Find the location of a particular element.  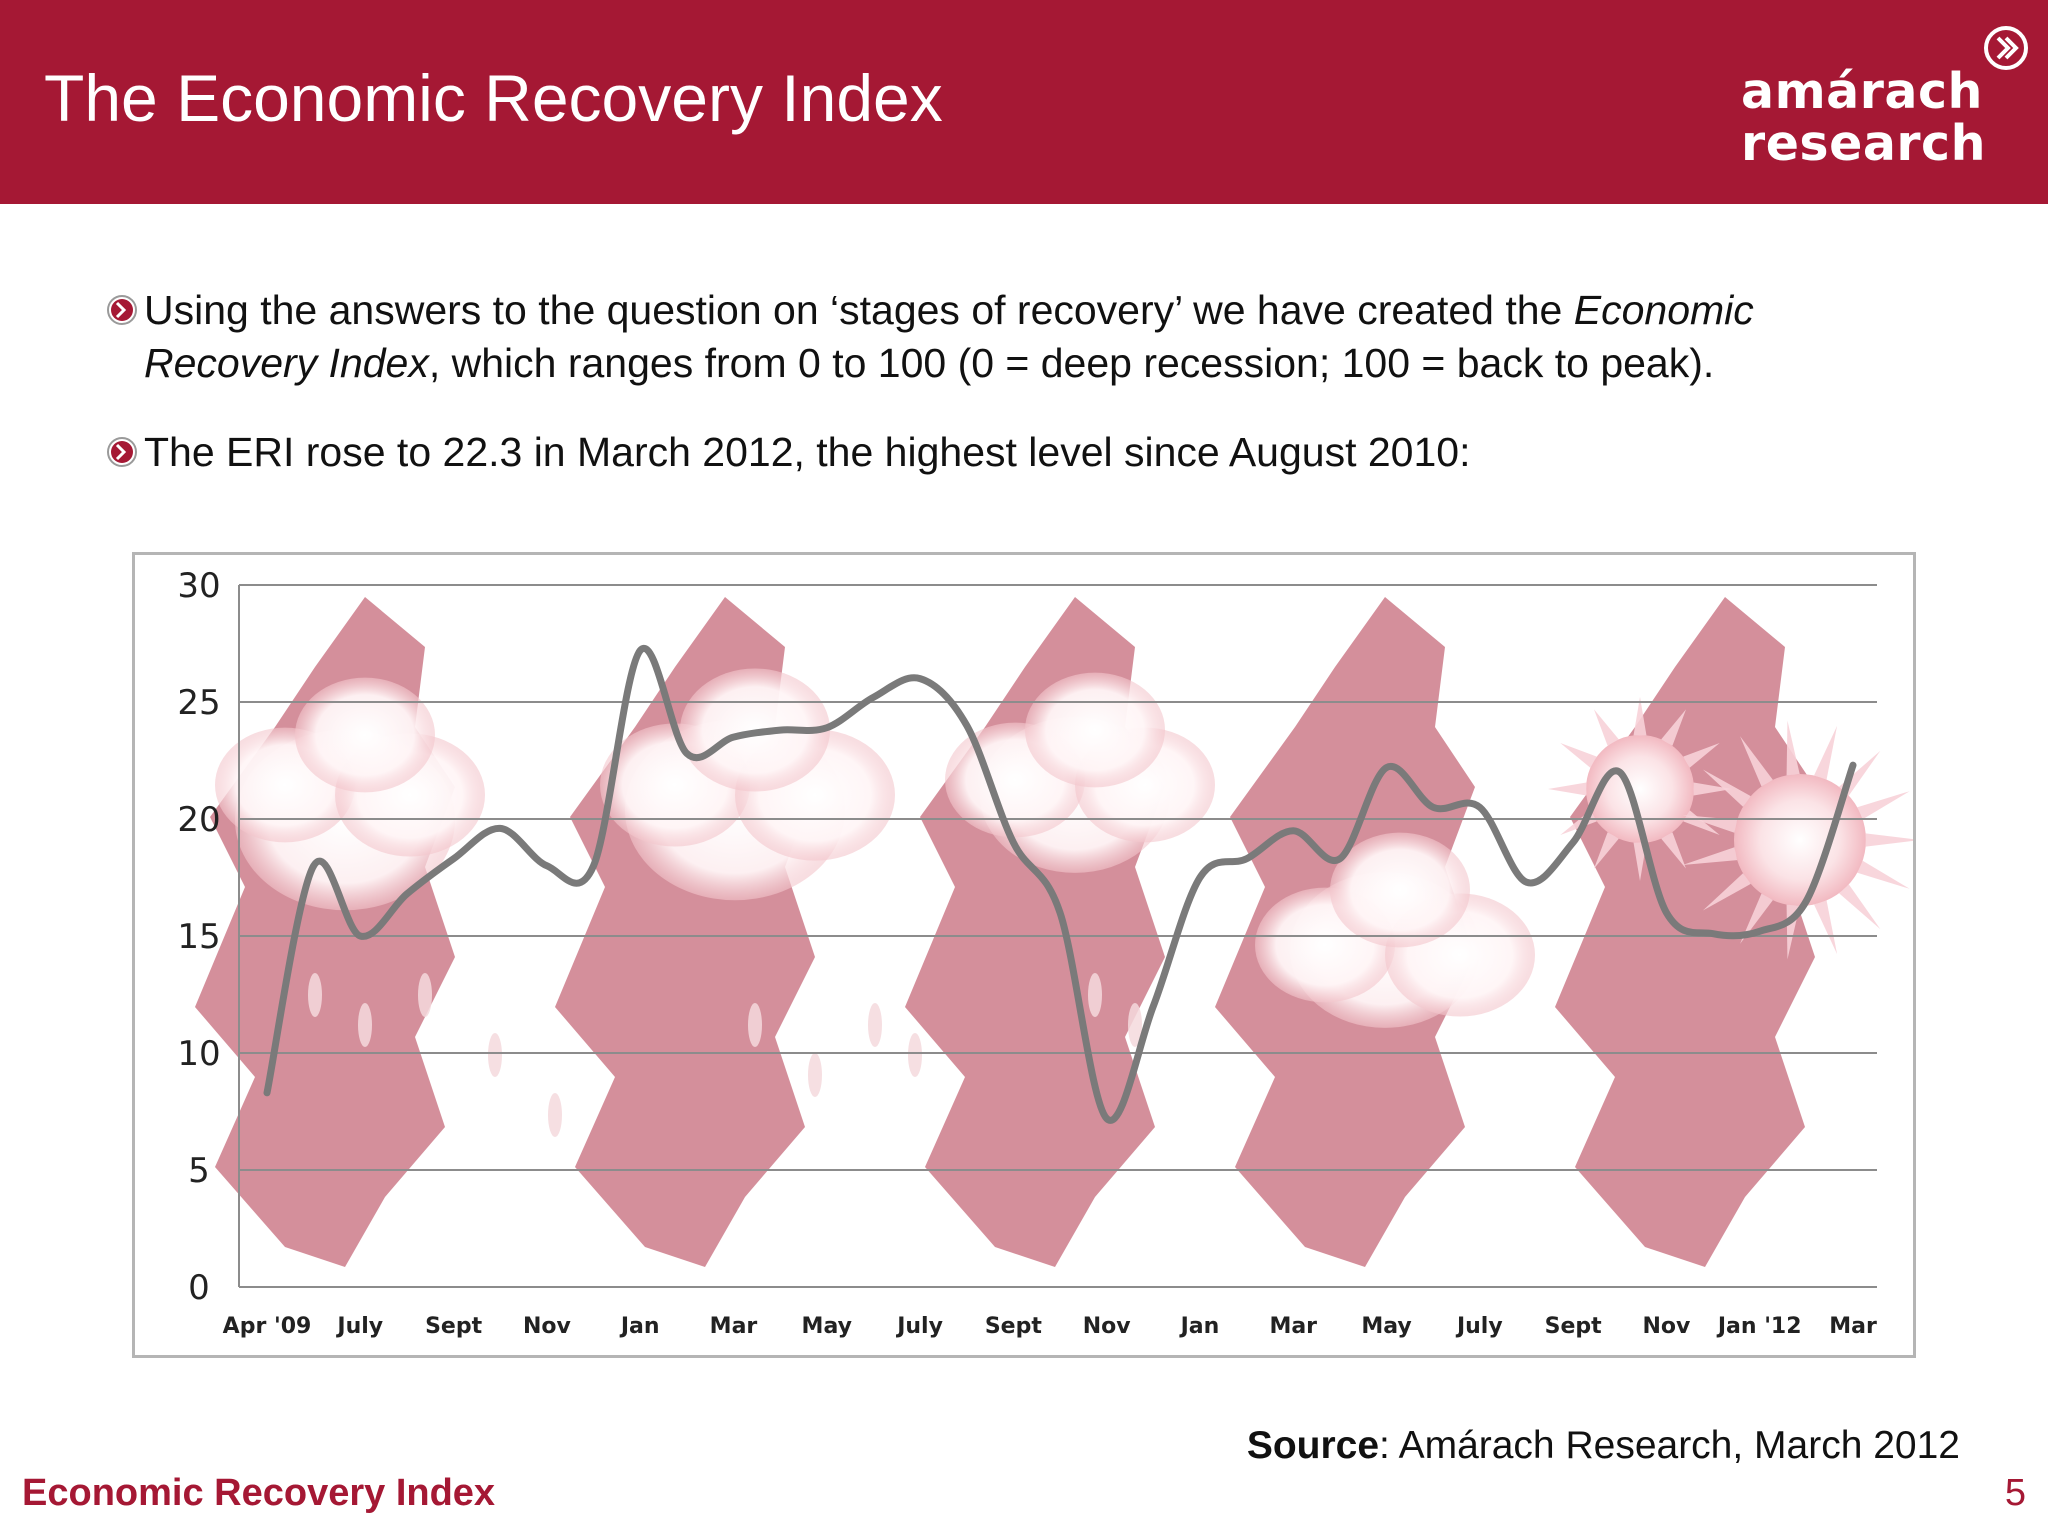

y-tick-label: 15 is located at coordinates (198, 937).